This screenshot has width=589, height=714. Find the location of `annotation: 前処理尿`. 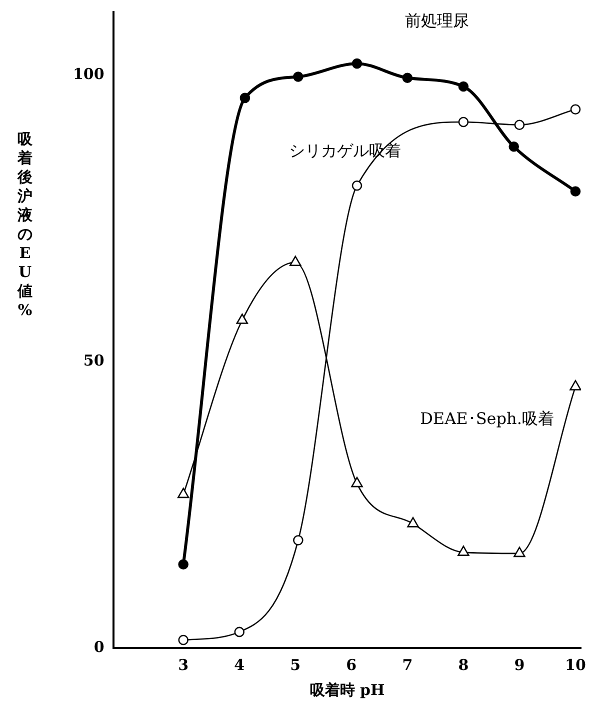

annotation: 前処理尿 is located at coordinates (437, 20).